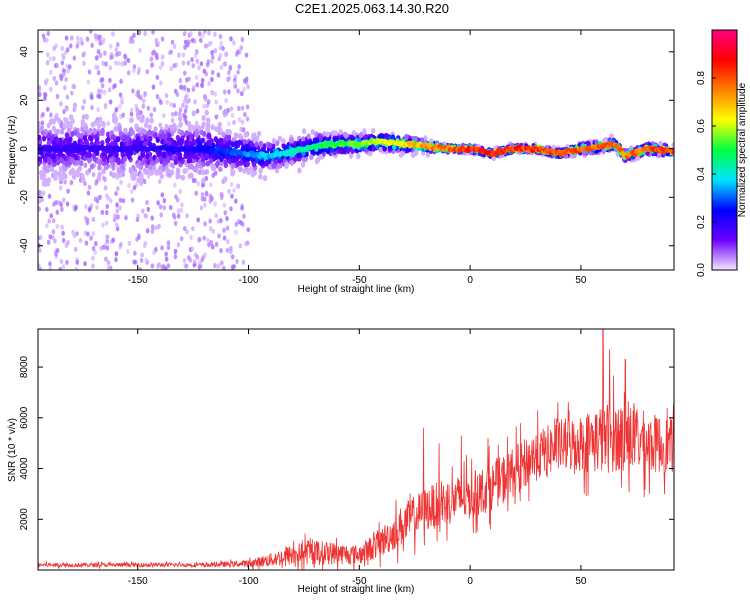 This screenshot has height=600, width=750. What do you see at coordinates (701, 174) in the screenshot?
I see `colorbar-tick-label: 0.4` at bounding box center [701, 174].